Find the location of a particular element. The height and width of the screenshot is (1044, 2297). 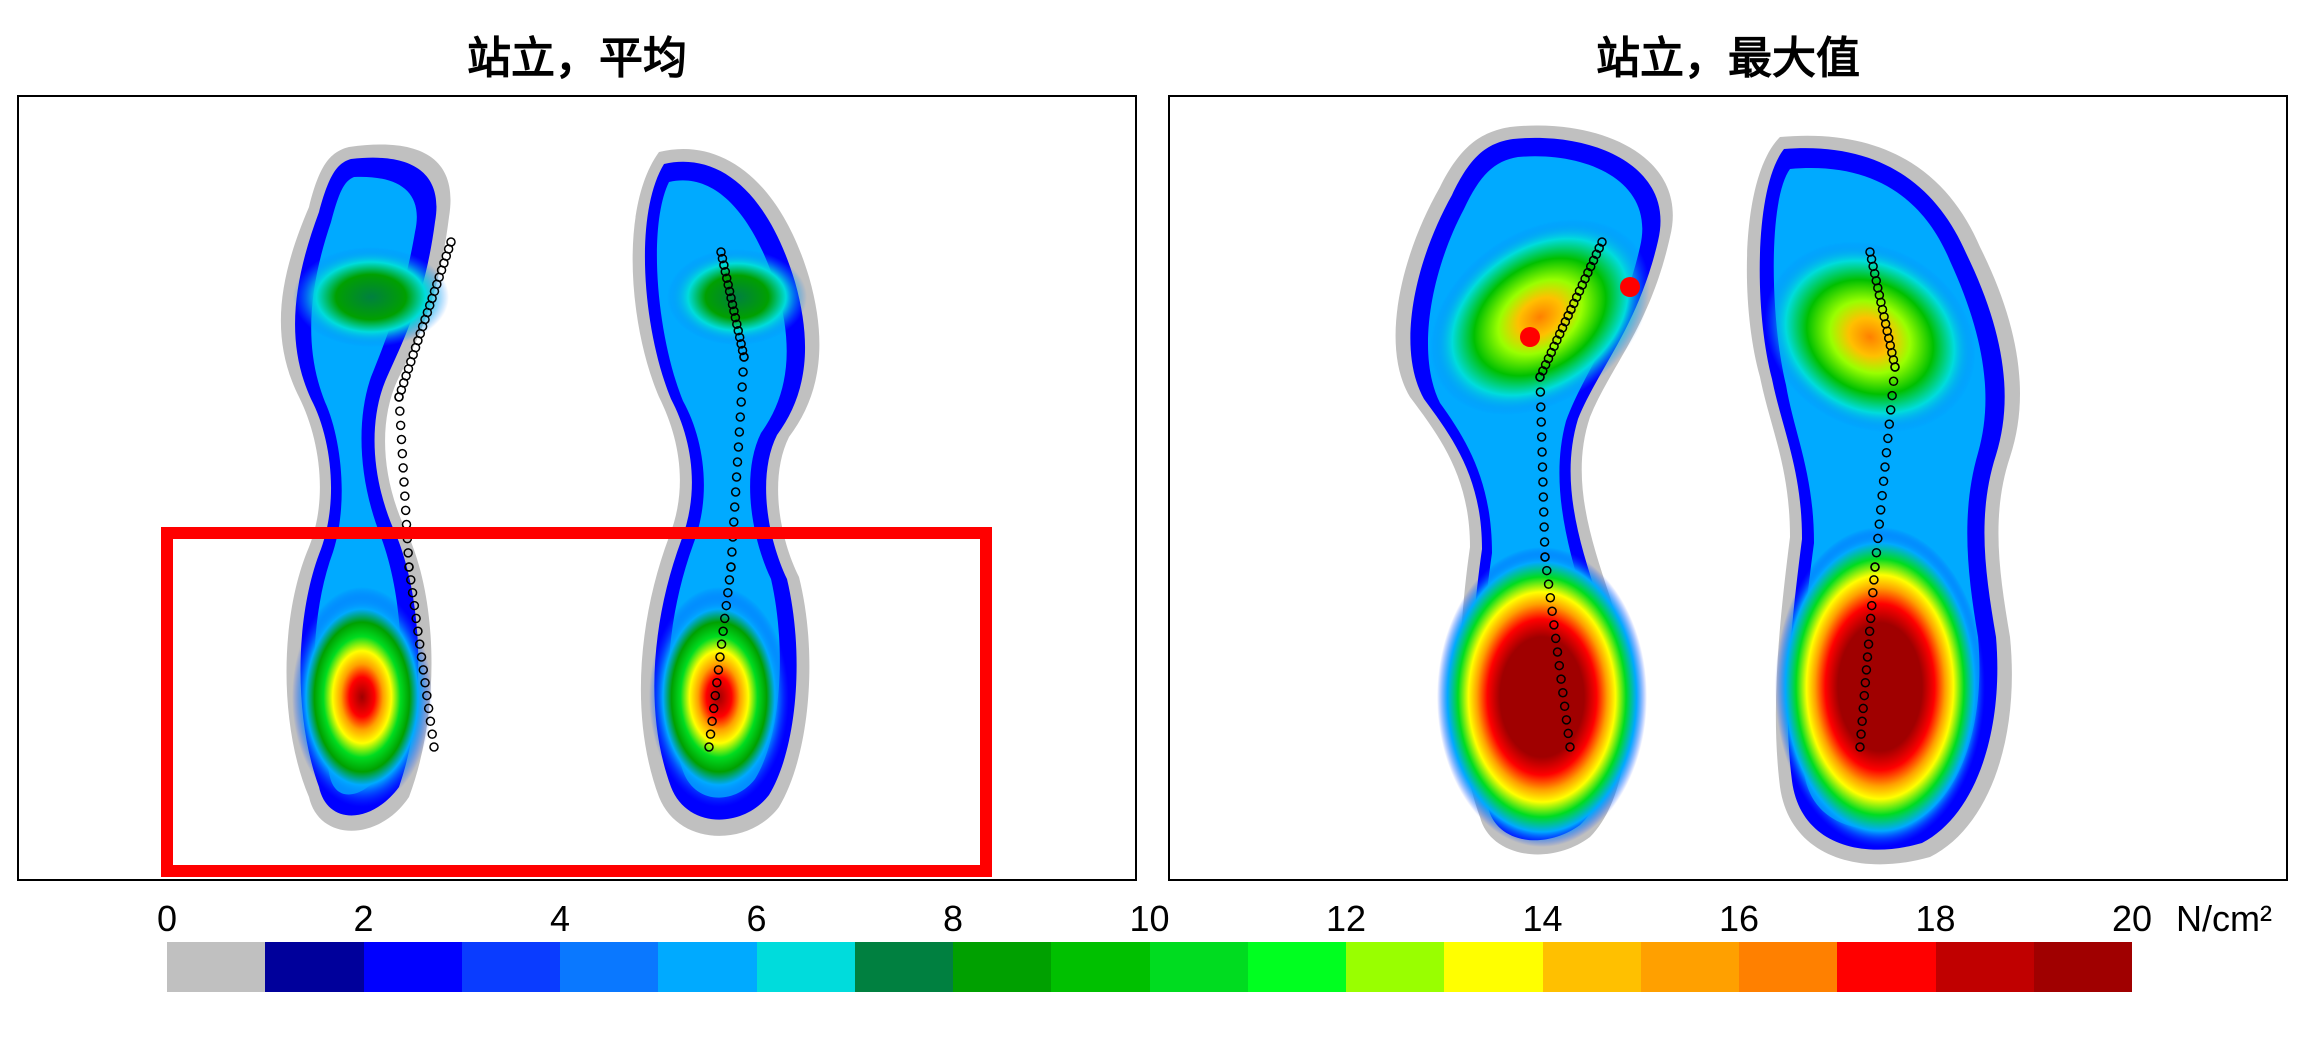

heel-highlight-box is located at coordinates (576, 702).